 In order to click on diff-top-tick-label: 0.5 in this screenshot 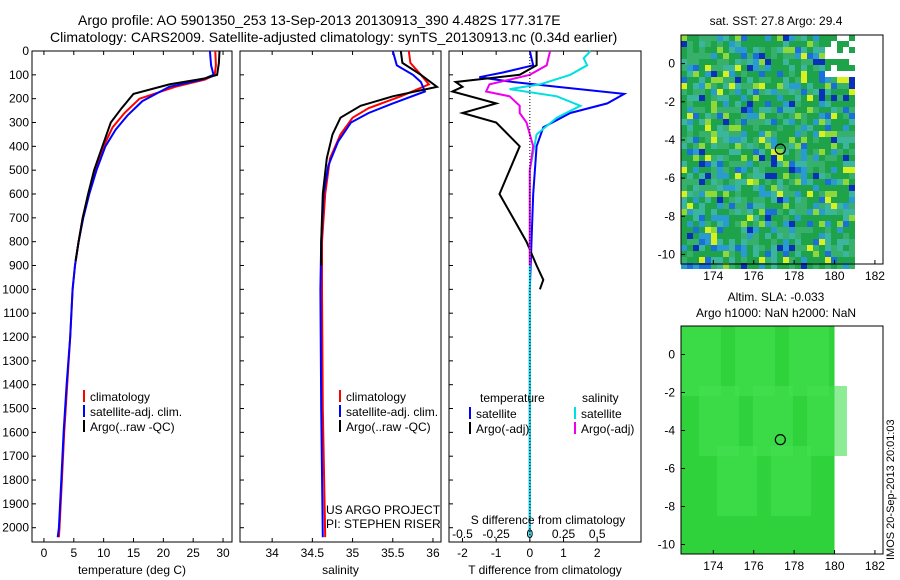, I will do `click(597, 534)`.